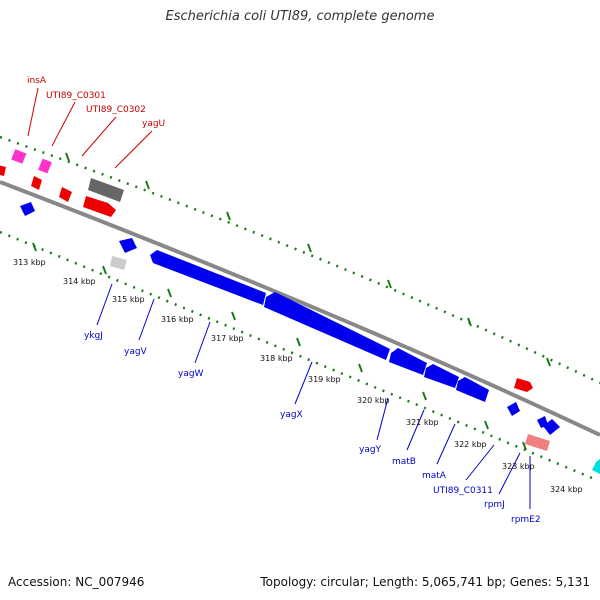 The image size is (600, 600). I want to click on gene-grey, so click(118, 263).